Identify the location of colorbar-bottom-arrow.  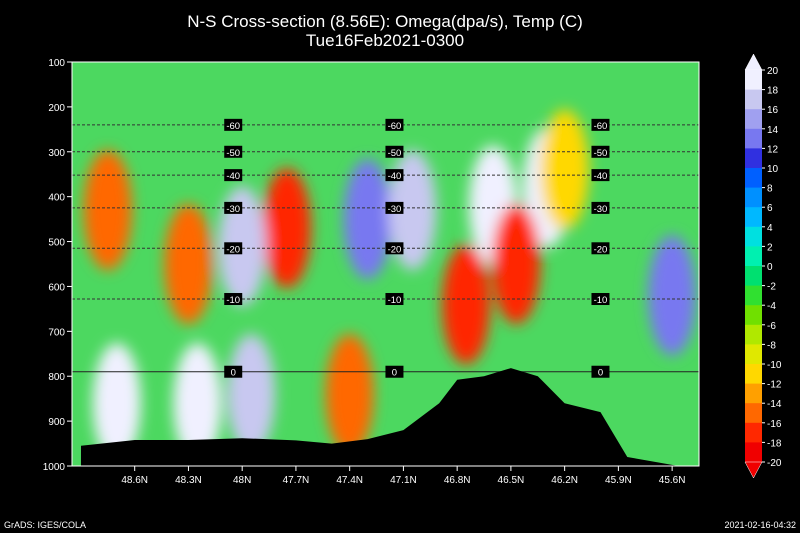
(753, 470).